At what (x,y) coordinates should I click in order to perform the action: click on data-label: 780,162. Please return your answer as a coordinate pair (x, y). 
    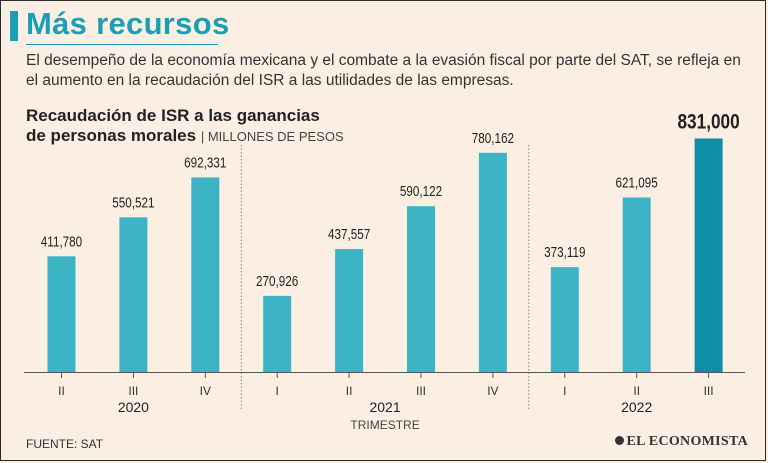
    Looking at the image, I should click on (493, 137).